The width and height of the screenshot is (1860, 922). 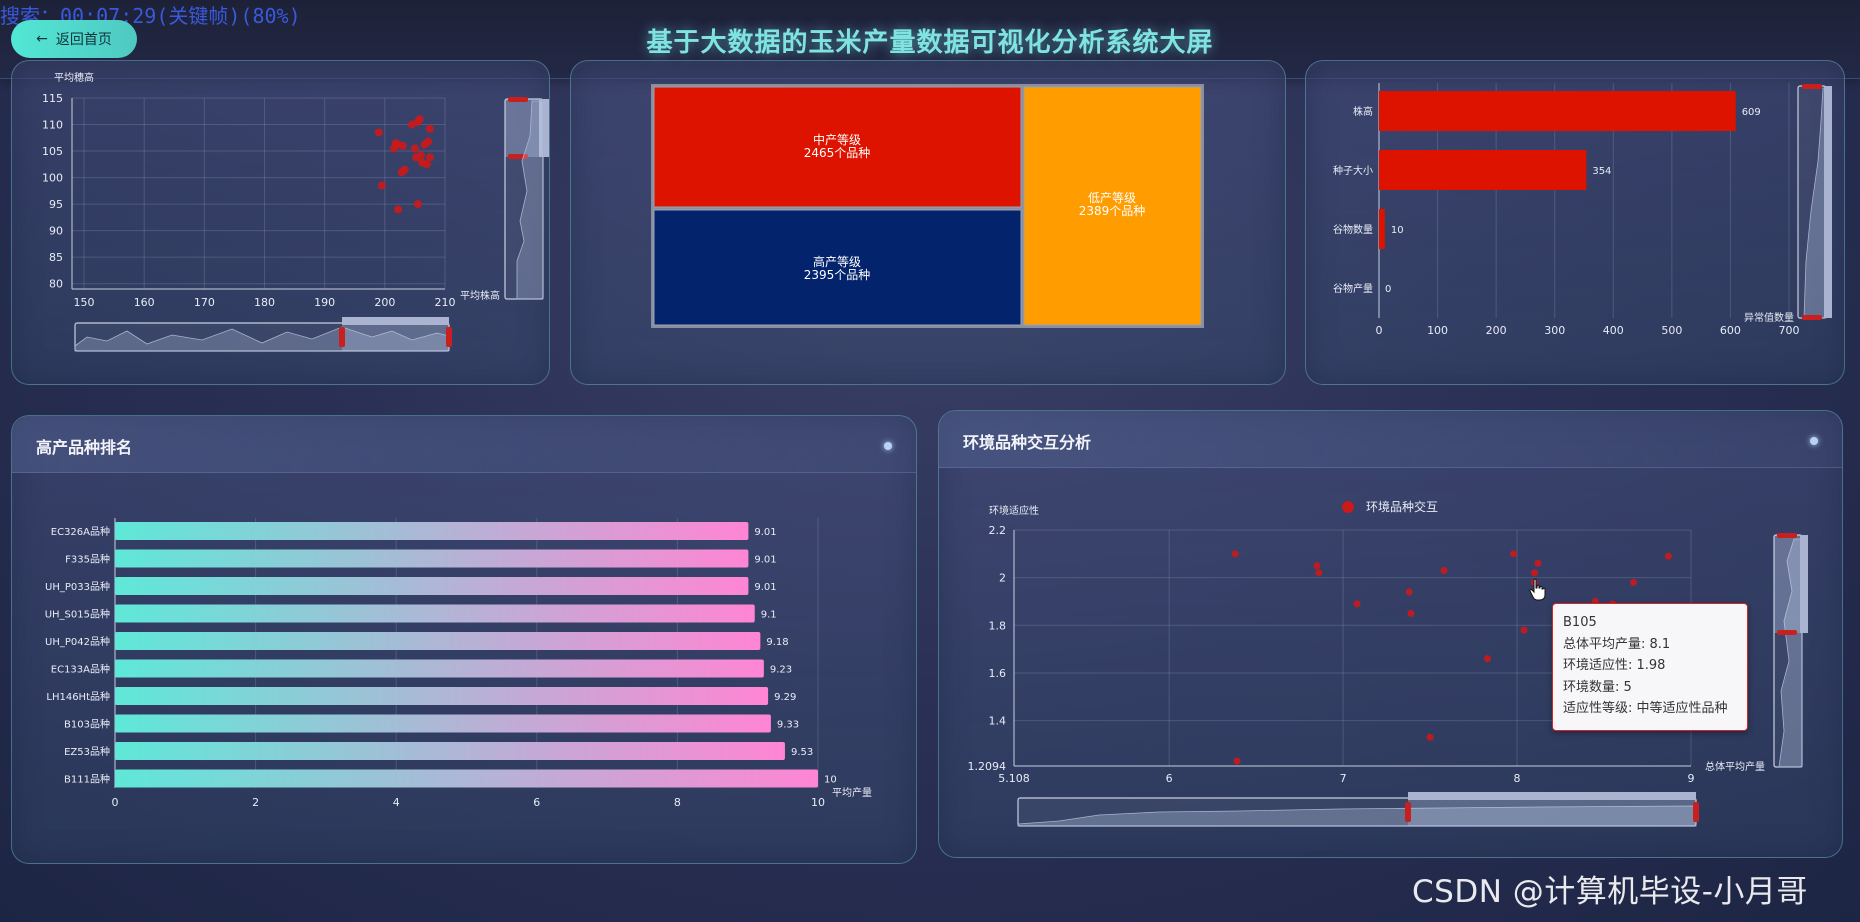 What do you see at coordinates (1437, 330) in the screenshot?
I see `x-tick-label: 100` at bounding box center [1437, 330].